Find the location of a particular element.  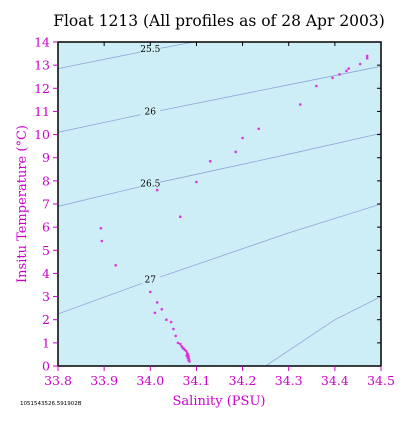

y-tick-label: 12 is located at coordinates (42, 88).